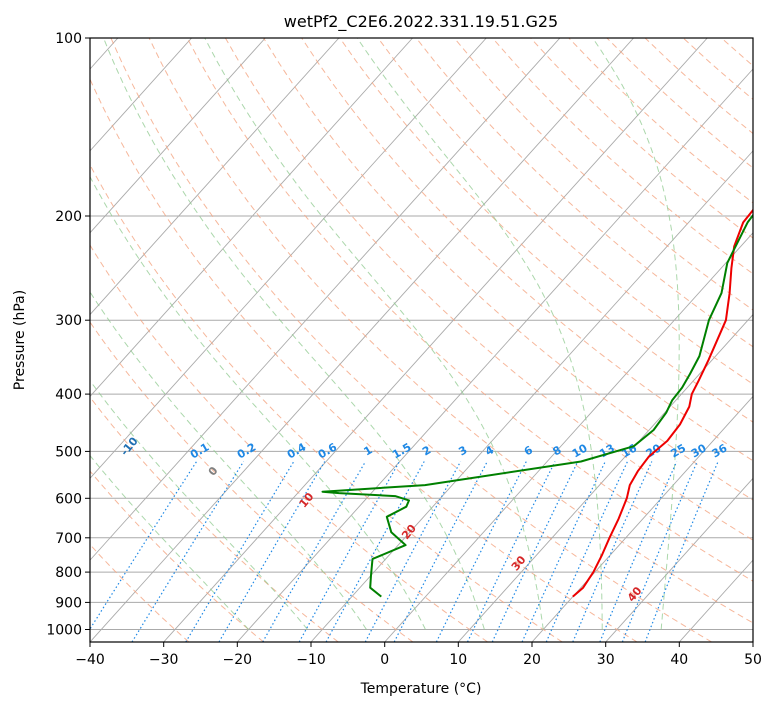 This screenshot has width=775, height=708. What do you see at coordinates (68, 452) in the screenshot?
I see `y-tick-label: 500` at bounding box center [68, 452].